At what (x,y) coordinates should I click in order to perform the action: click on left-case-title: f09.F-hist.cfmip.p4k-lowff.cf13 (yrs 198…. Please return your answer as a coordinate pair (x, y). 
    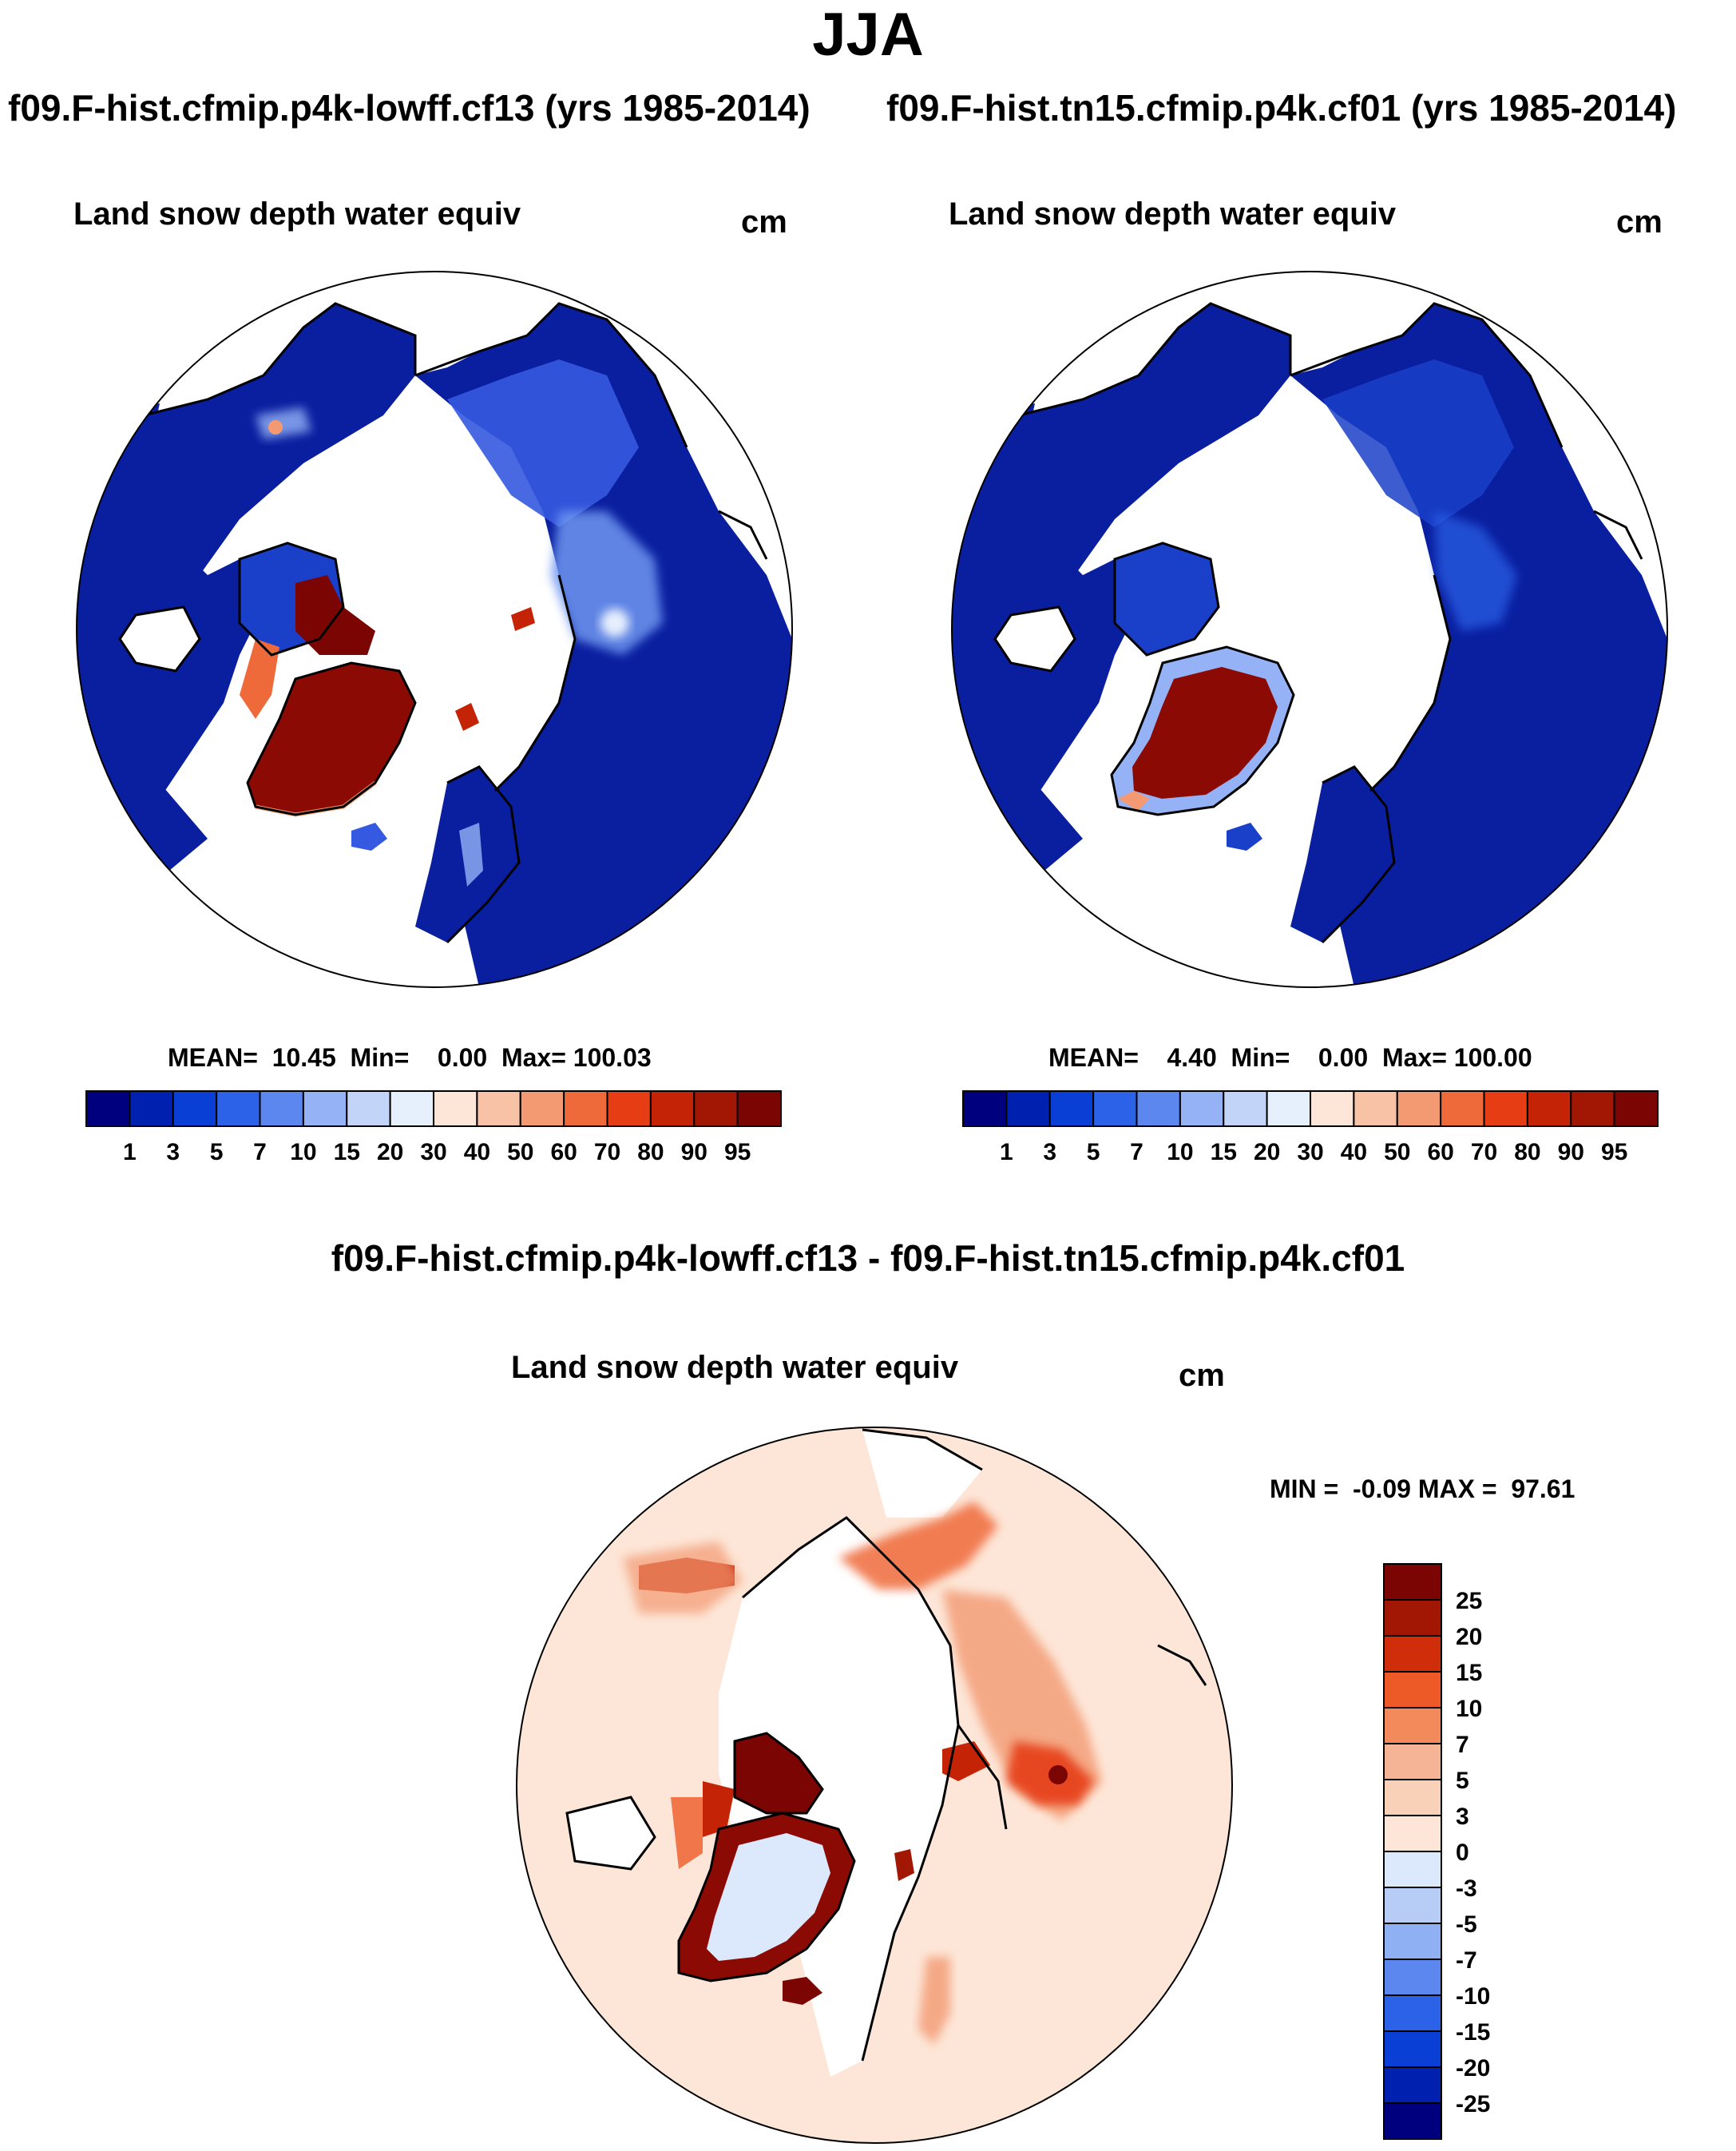
    Looking at the image, I should click on (409, 108).